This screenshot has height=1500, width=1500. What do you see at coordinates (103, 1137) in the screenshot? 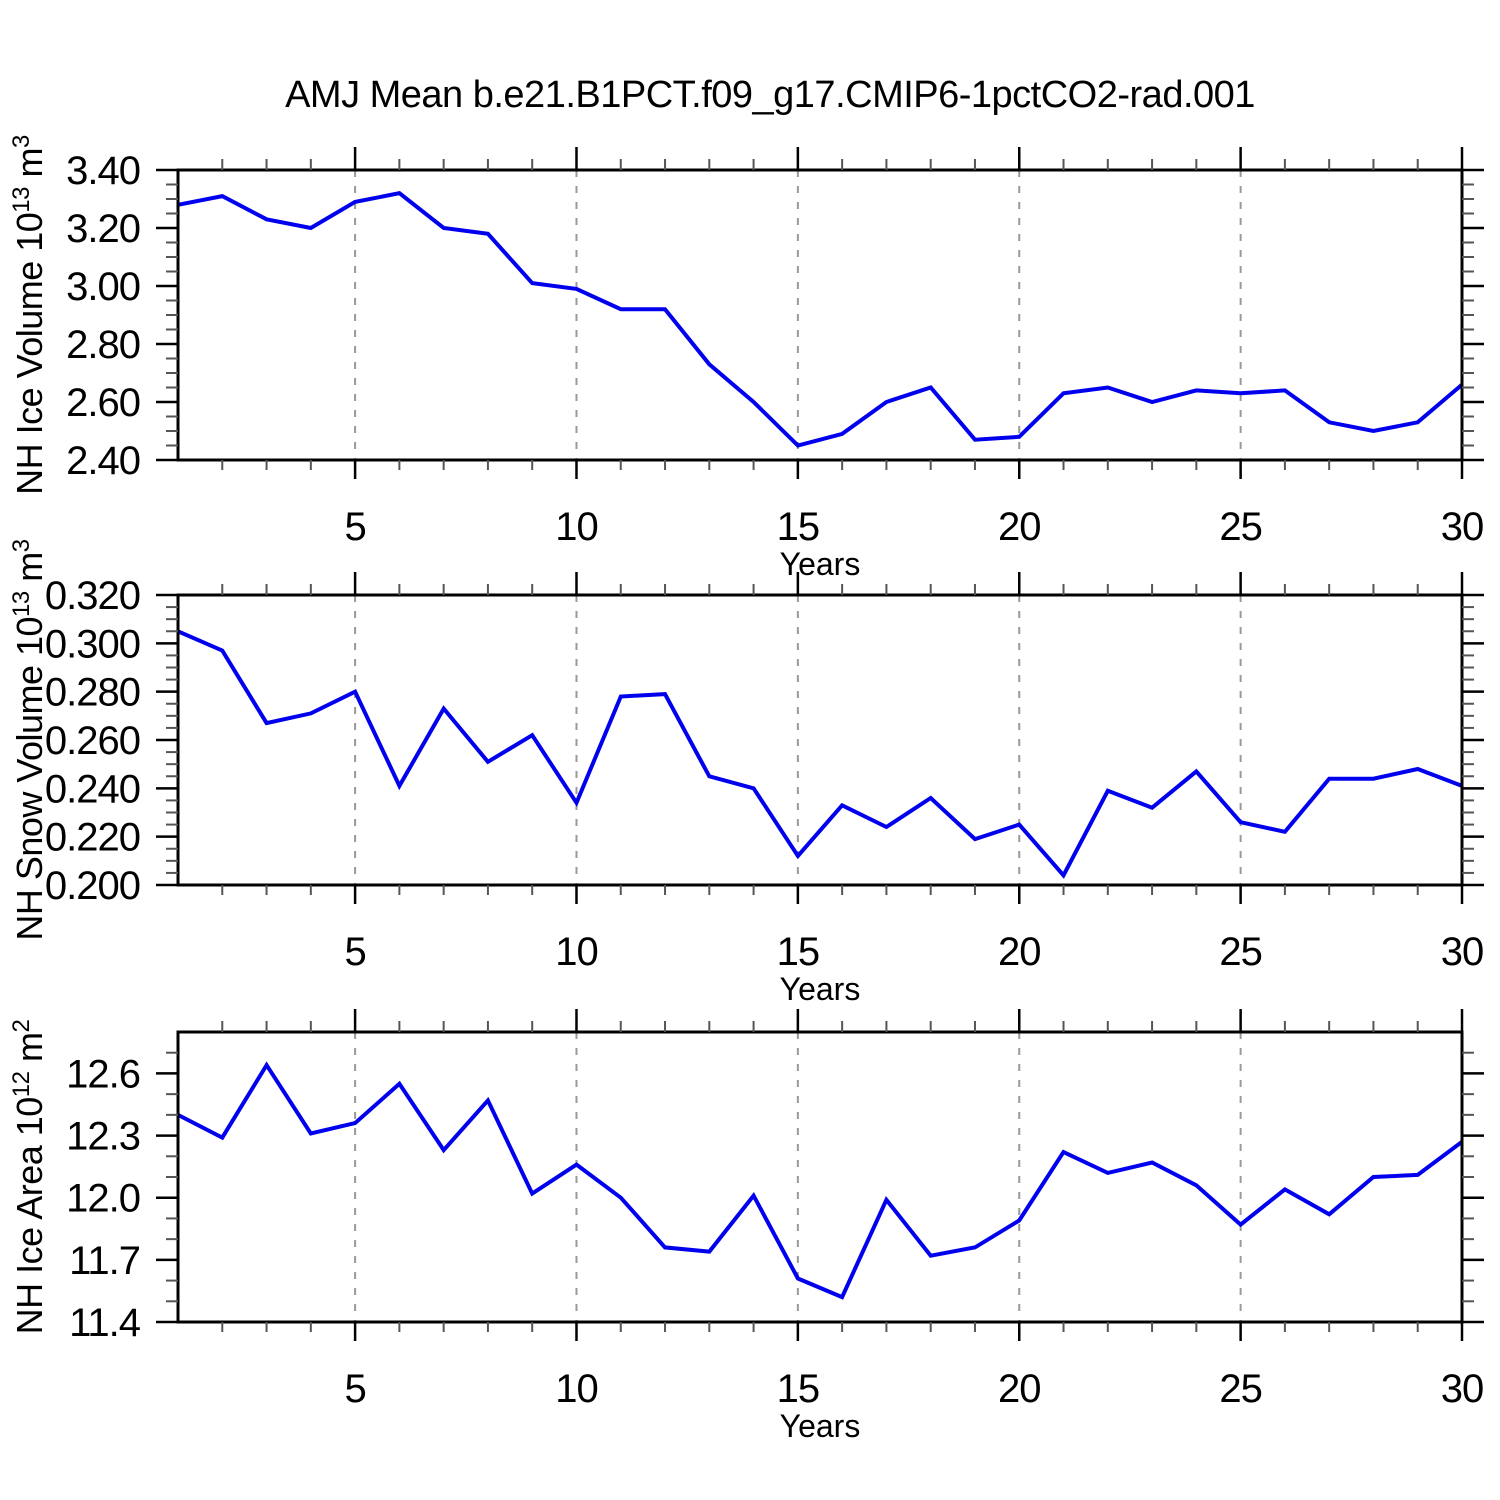
I see `y-tick-label: 12.3` at bounding box center [103, 1137].